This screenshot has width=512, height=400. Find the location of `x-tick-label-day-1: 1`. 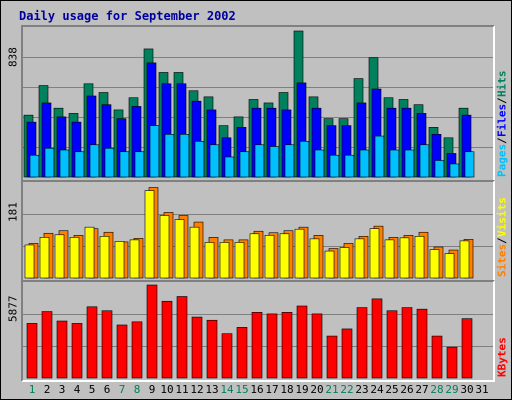

x-tick-label-day-1: 1 is located at coordinates (32, 389).